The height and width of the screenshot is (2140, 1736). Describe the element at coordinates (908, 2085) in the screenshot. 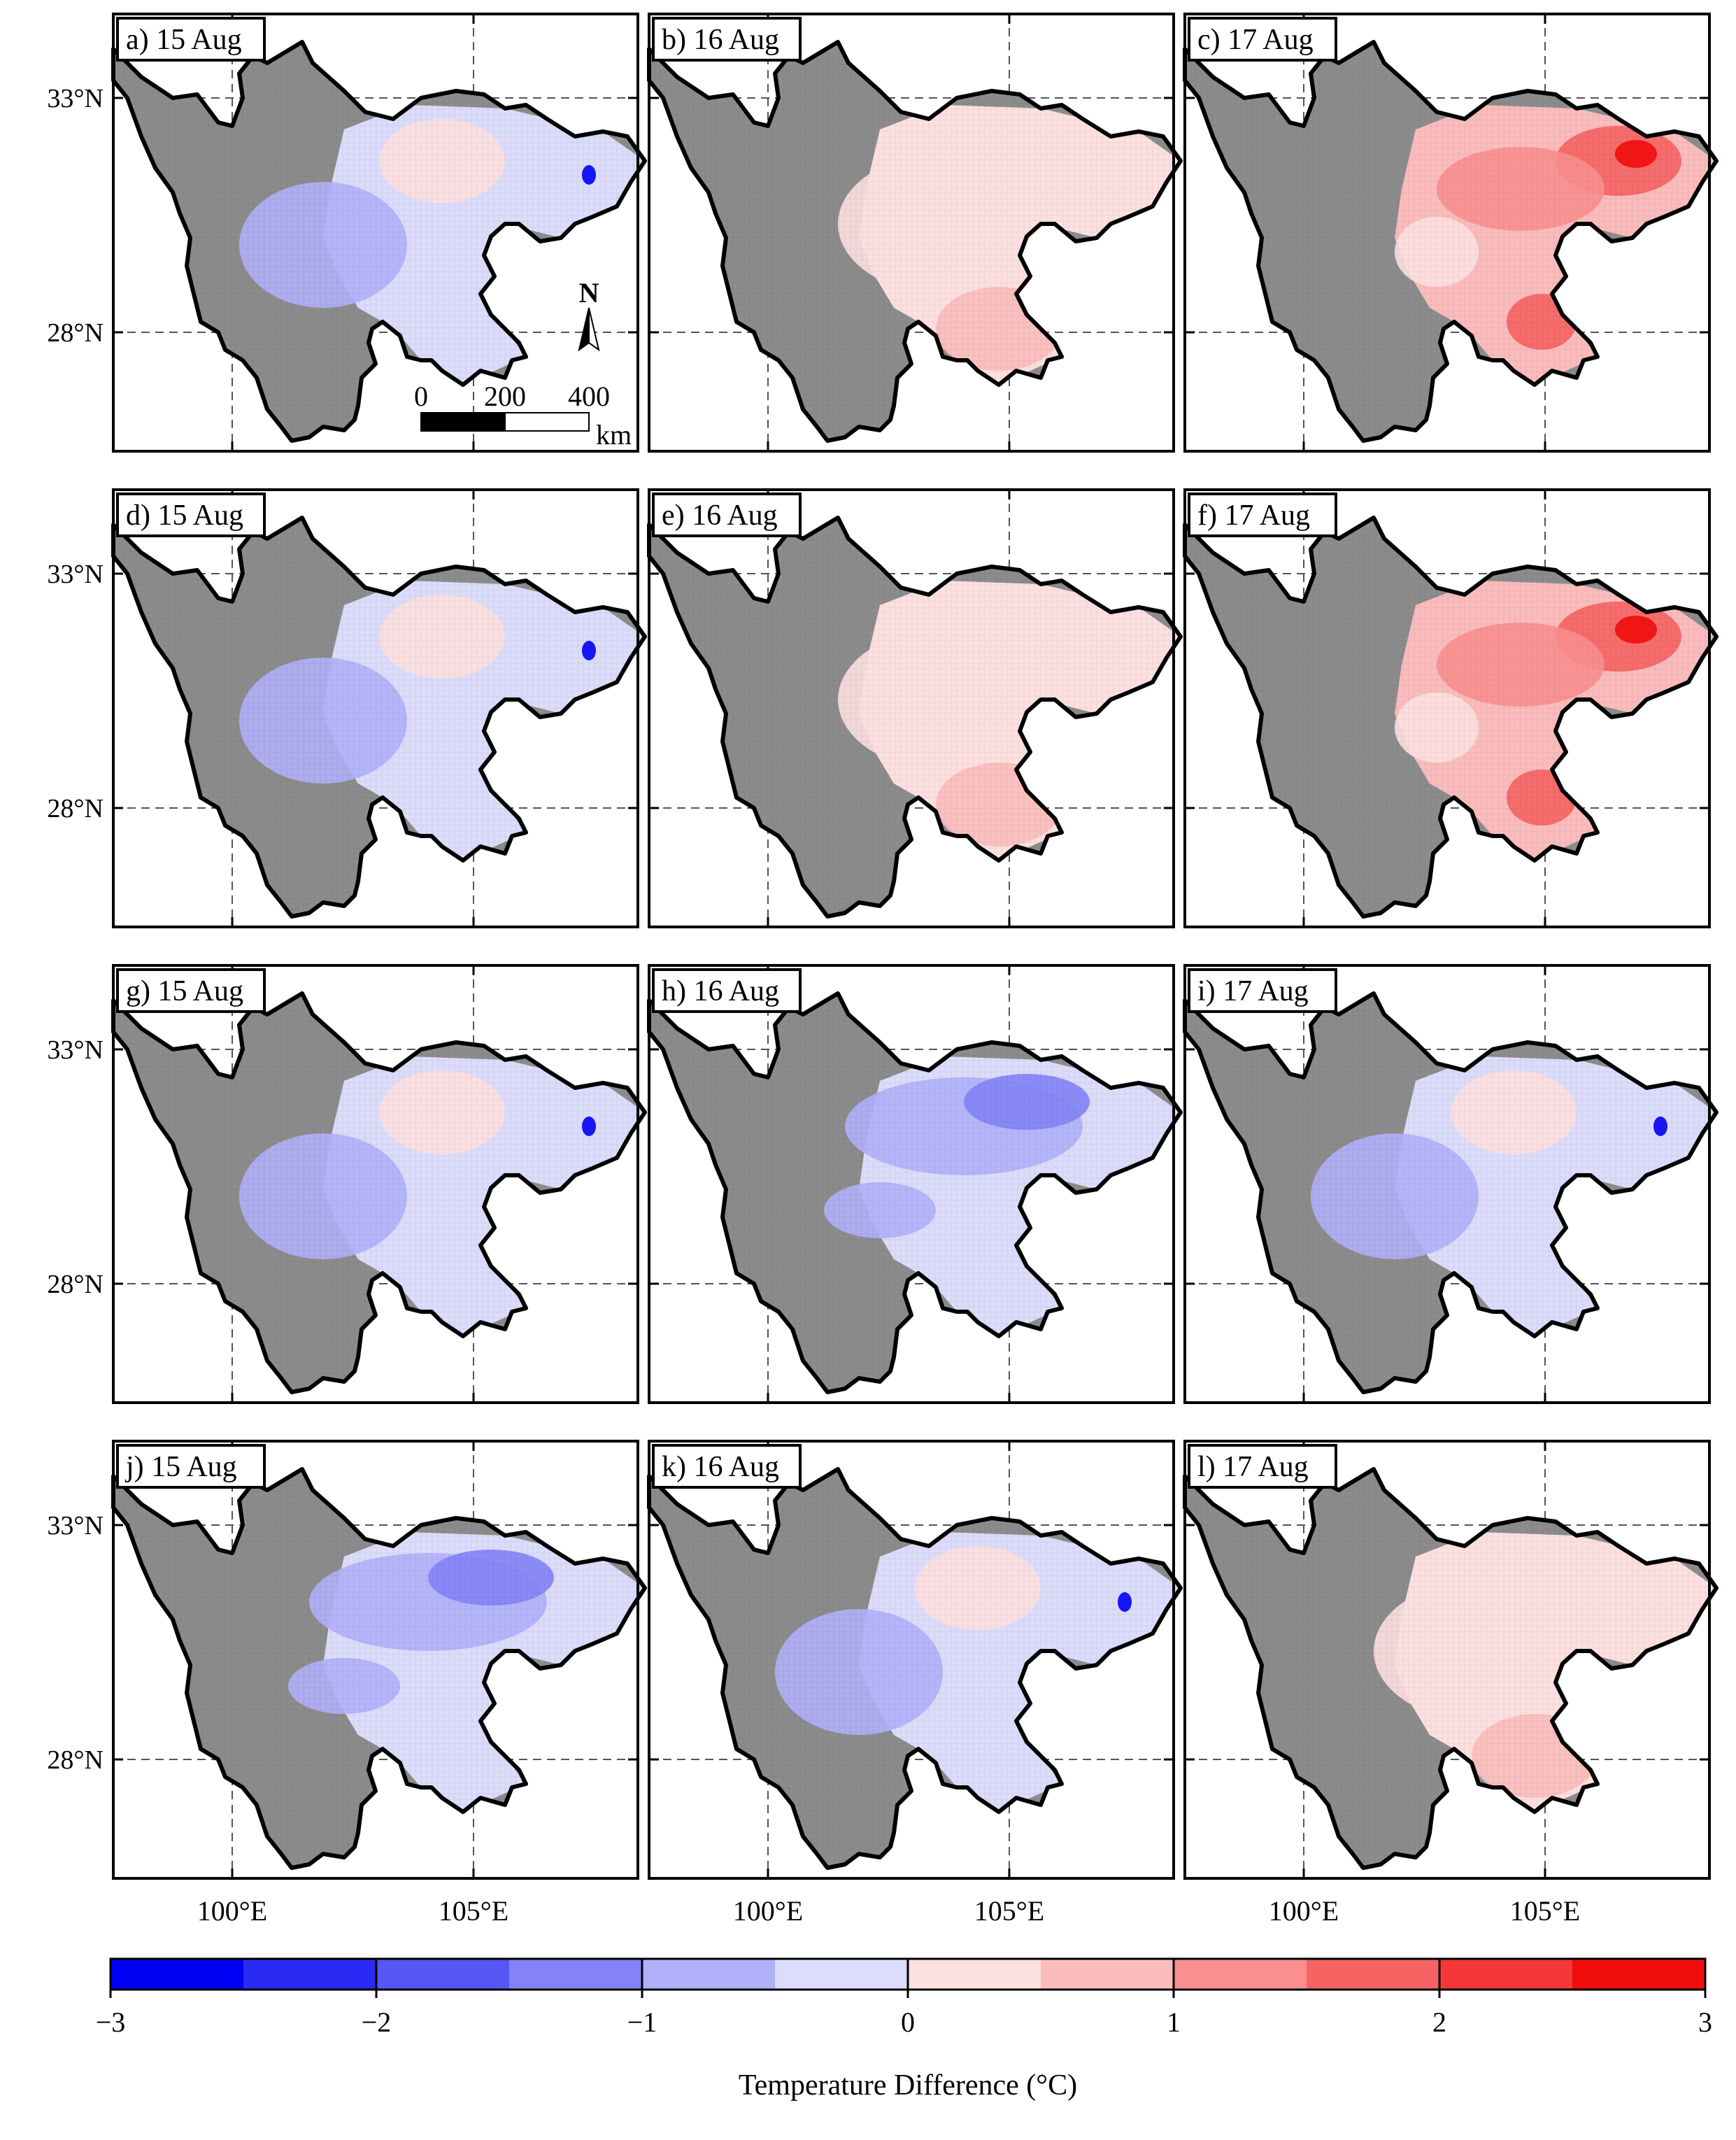

I see `colorbar-title: Temperature Difference (°C)` at that location.